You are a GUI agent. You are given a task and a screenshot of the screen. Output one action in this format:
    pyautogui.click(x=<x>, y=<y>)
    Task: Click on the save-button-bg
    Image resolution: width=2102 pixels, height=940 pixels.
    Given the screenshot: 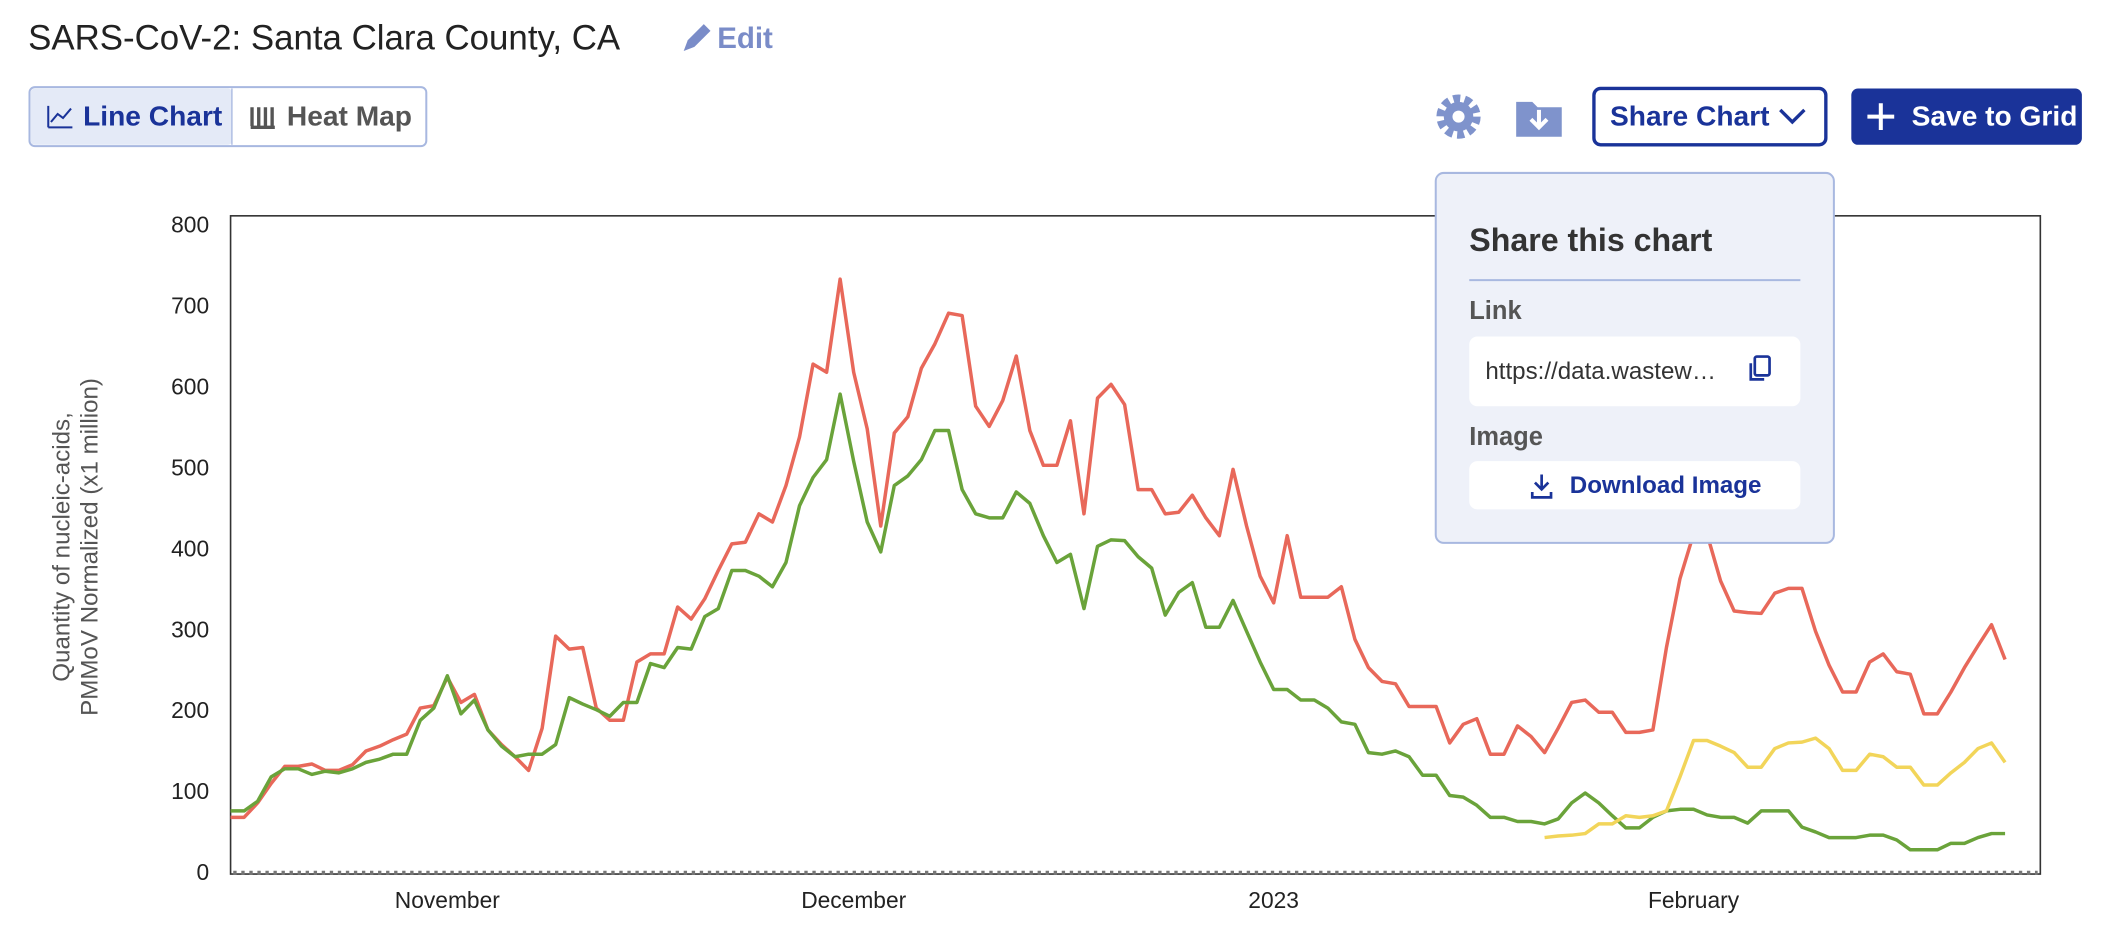 What is the action you would take?
    pyautogui.click(x=1966, y=116)
    